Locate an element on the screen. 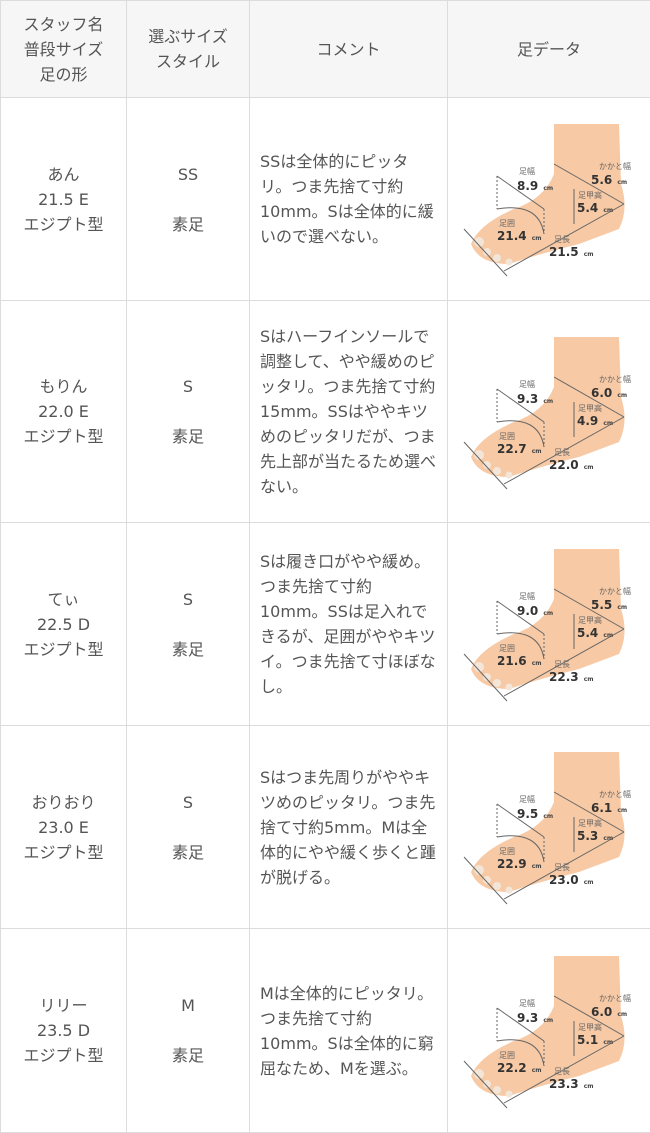 Image resolution: width=650 pixels, height=1133 pixels. staff-name: もりん is located at coordinates (63, 386).